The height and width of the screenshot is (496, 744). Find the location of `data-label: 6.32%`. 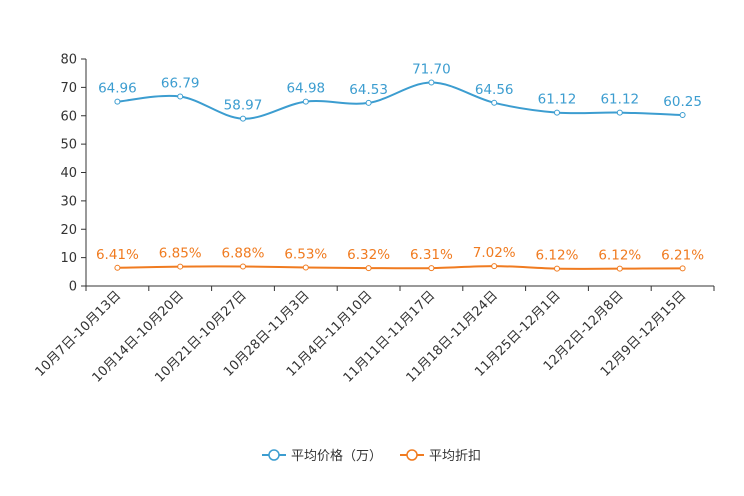

data-label: 6.32% is located at coordinates (368, 255).